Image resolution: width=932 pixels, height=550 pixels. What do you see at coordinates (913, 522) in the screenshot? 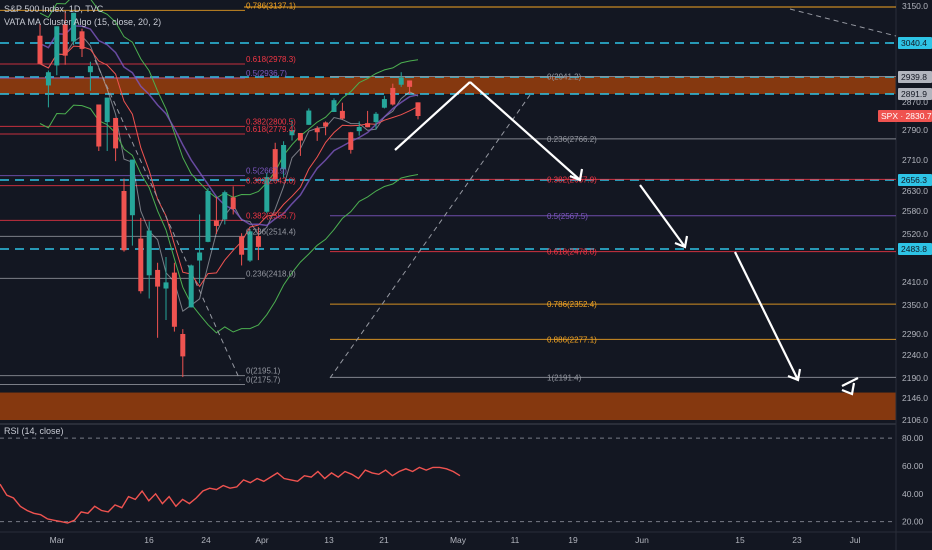
I see `rsi-tick-label: 20.00` at bounding box center [913, 522].